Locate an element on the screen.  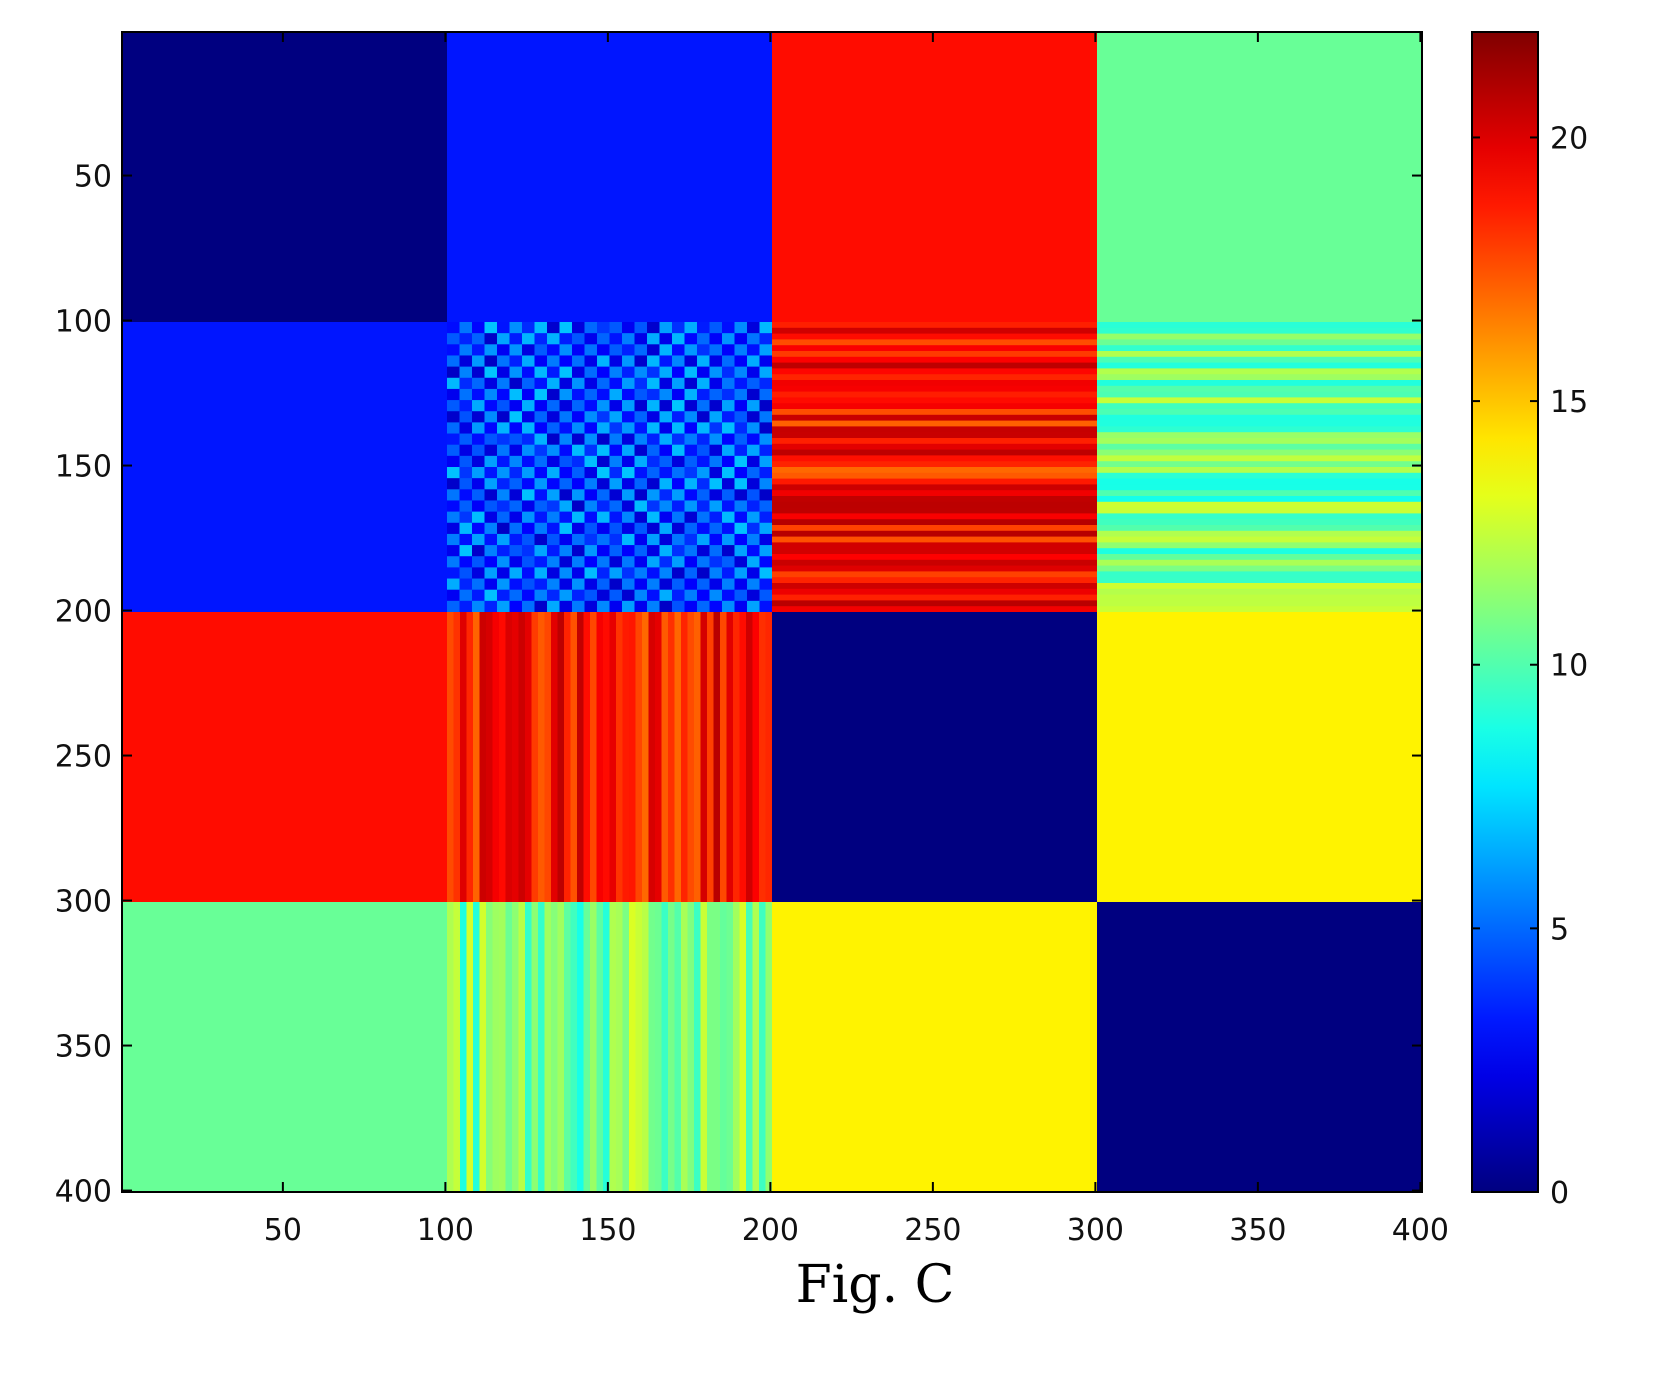
y-tick-label: 350 is located at coordinates (83, 1047).